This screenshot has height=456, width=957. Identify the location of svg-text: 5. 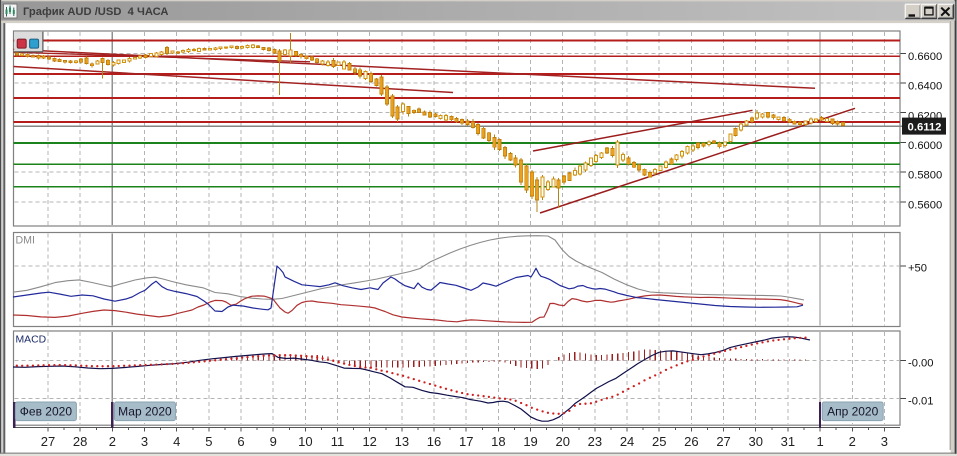
(208, 441).